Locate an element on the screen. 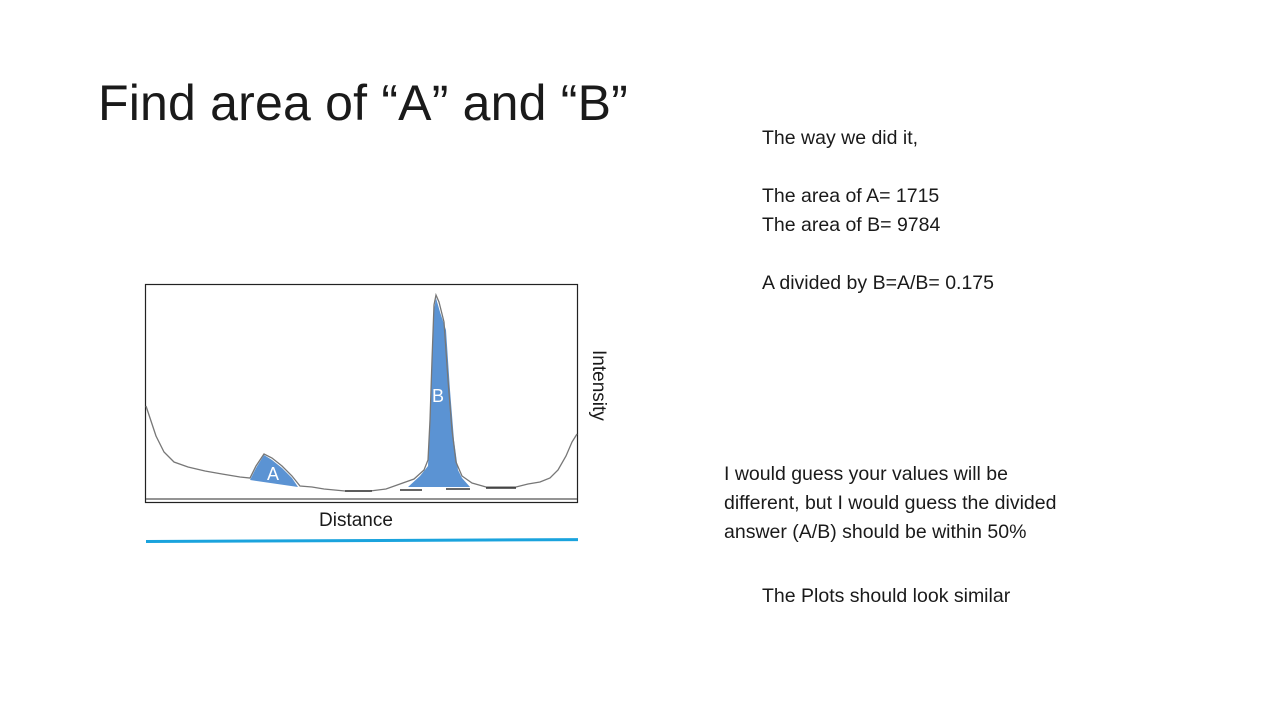 The image size is (1280, 720). x-axis-label: Distance is located at coordinates (356, 520).